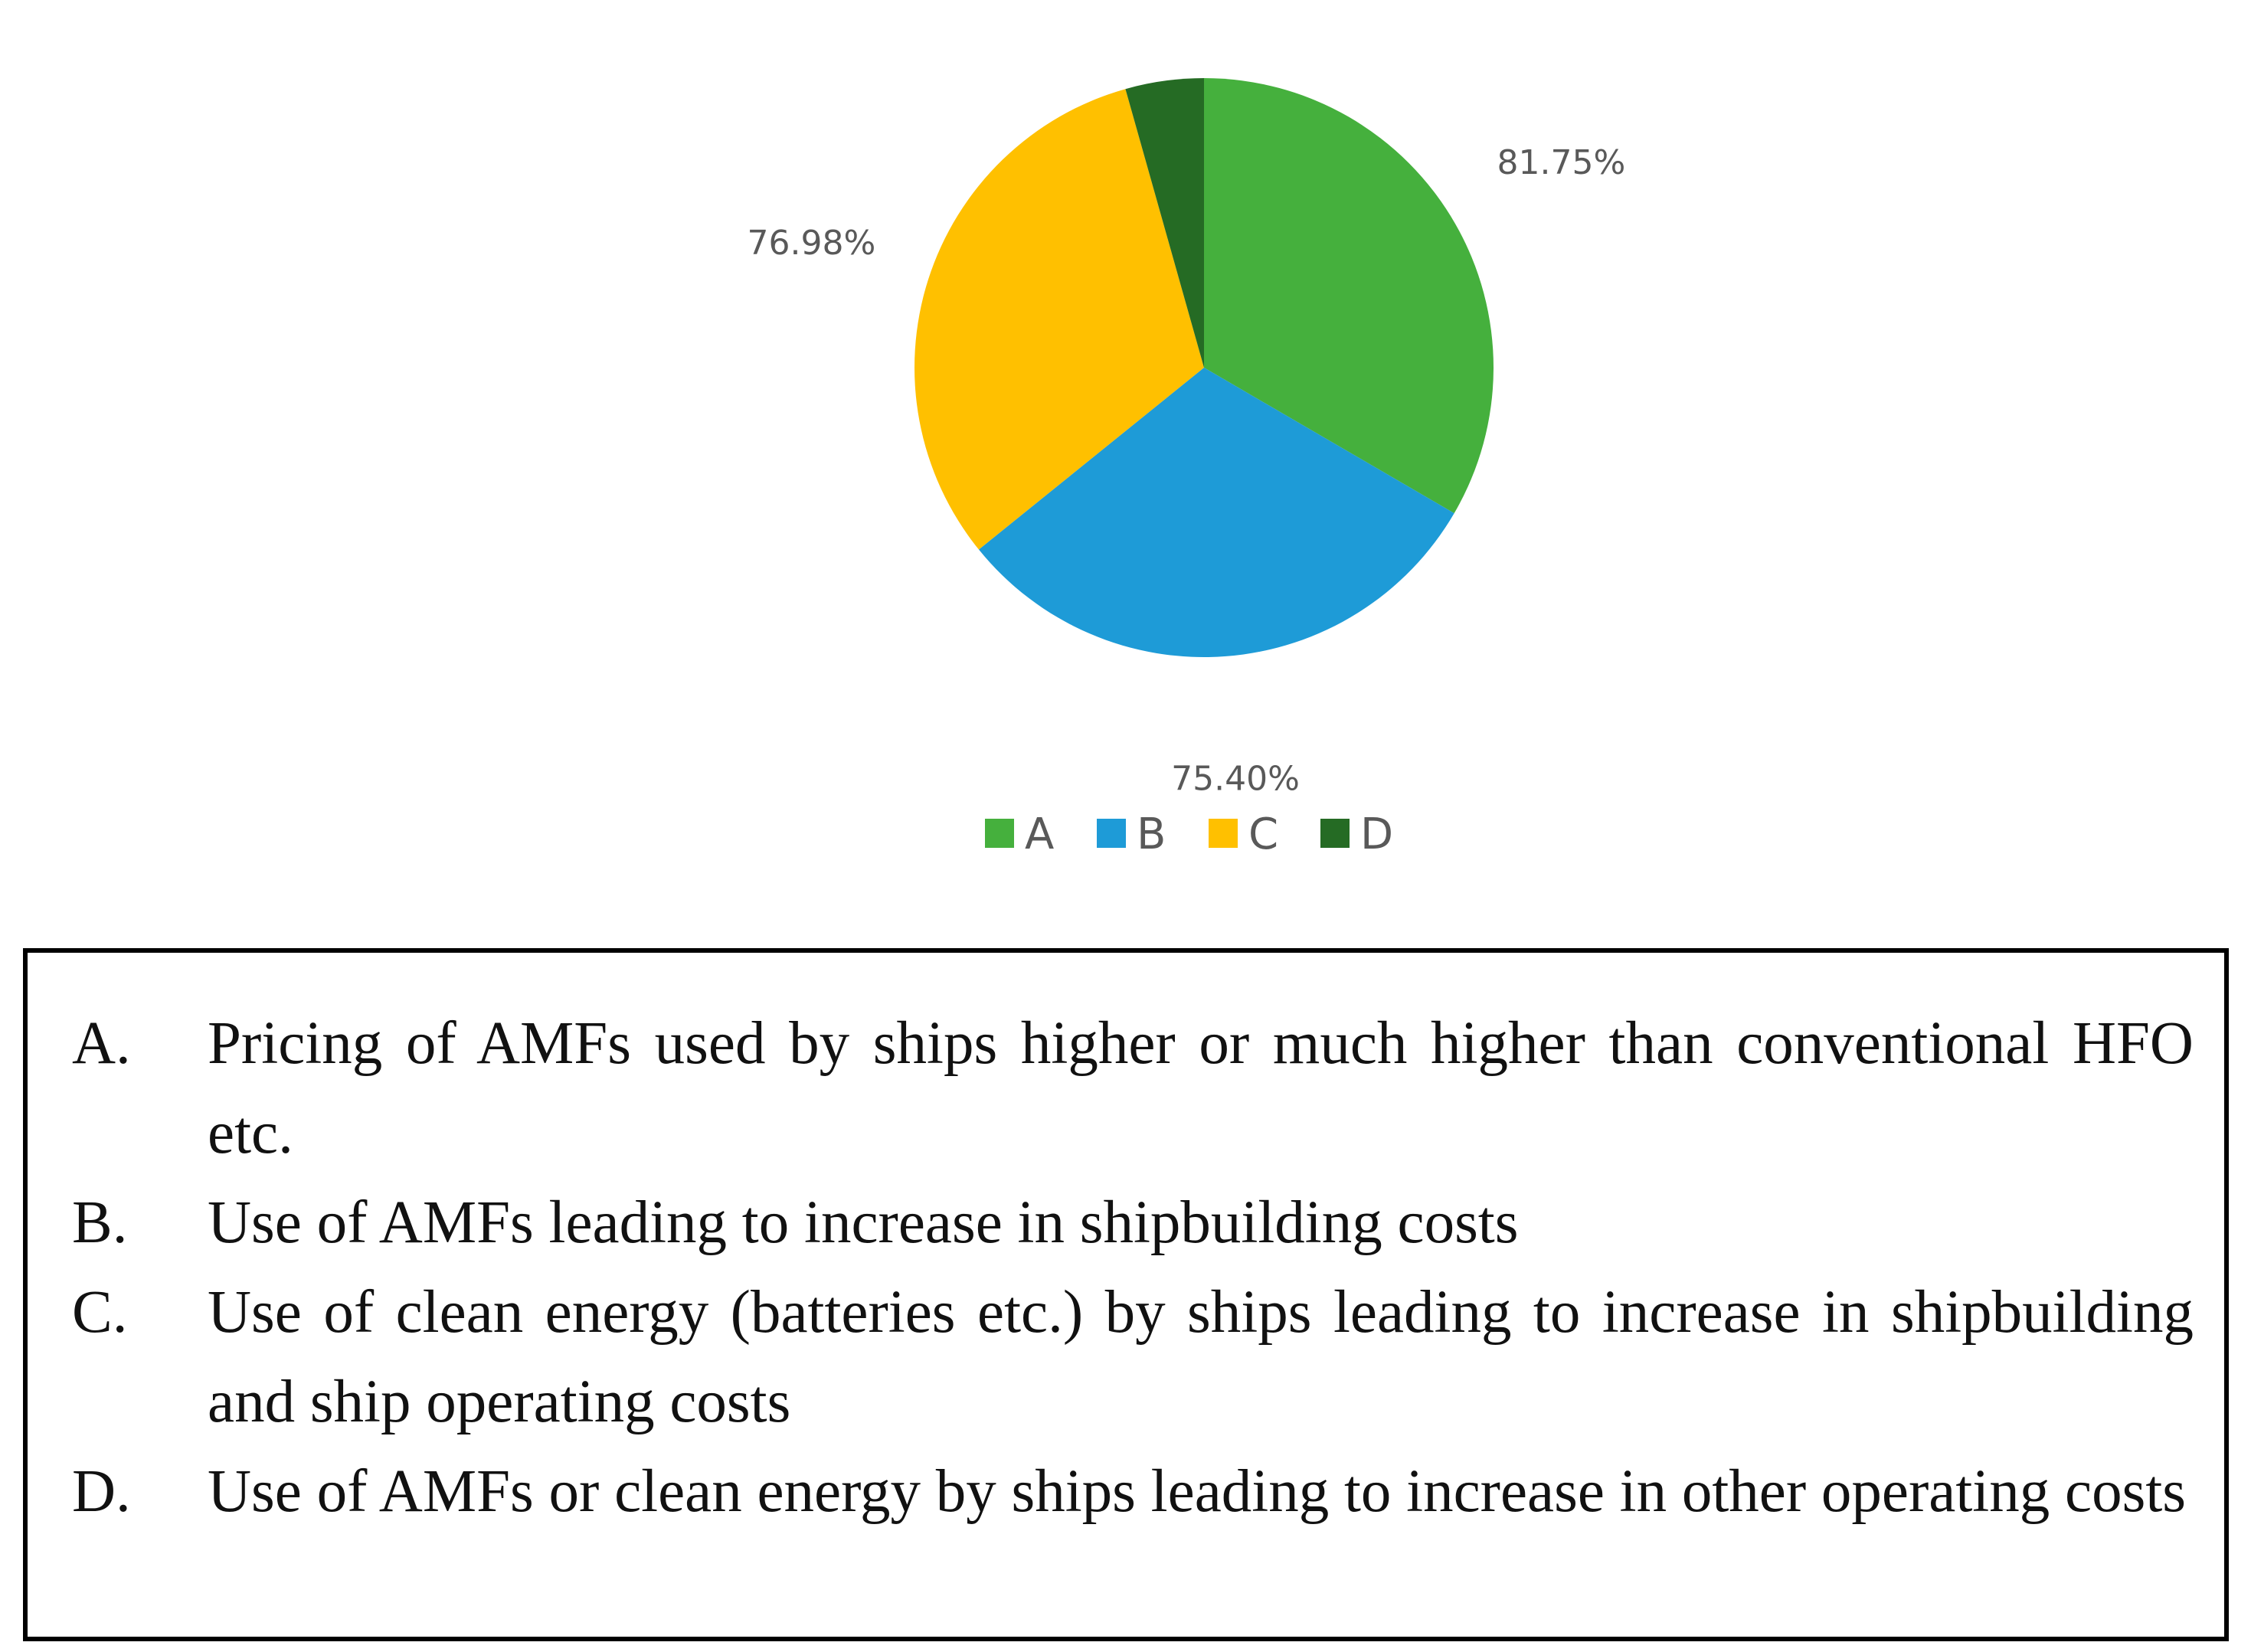 The image size is (2251, 1652). What do you see at coordinates (100, 1222) in the screenshot?
I see `description-letter: B.` at bounding box center [100, 1222].